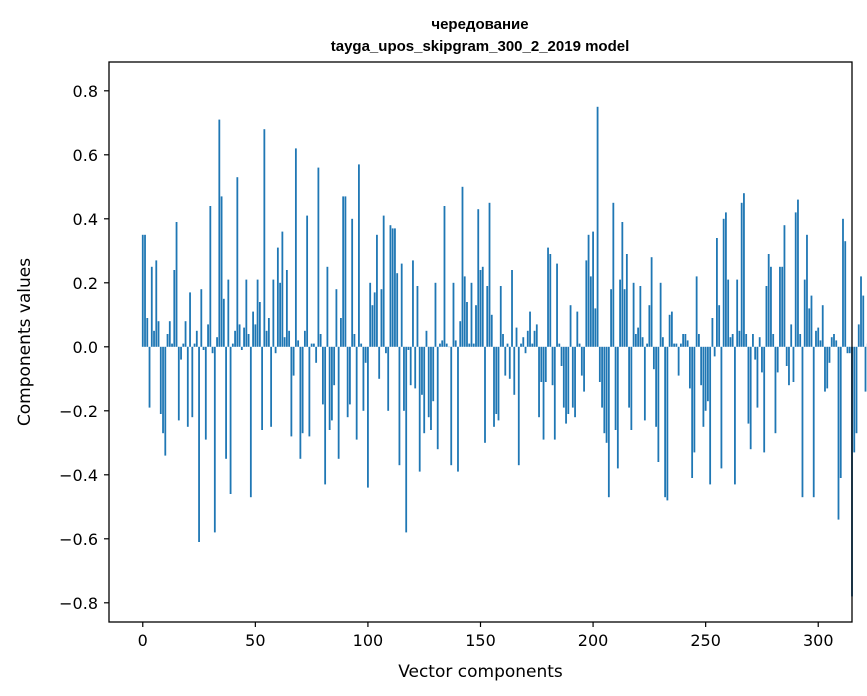 The image size is (867, 696). I want to click on chart-title: чередование, so click(479, 24).